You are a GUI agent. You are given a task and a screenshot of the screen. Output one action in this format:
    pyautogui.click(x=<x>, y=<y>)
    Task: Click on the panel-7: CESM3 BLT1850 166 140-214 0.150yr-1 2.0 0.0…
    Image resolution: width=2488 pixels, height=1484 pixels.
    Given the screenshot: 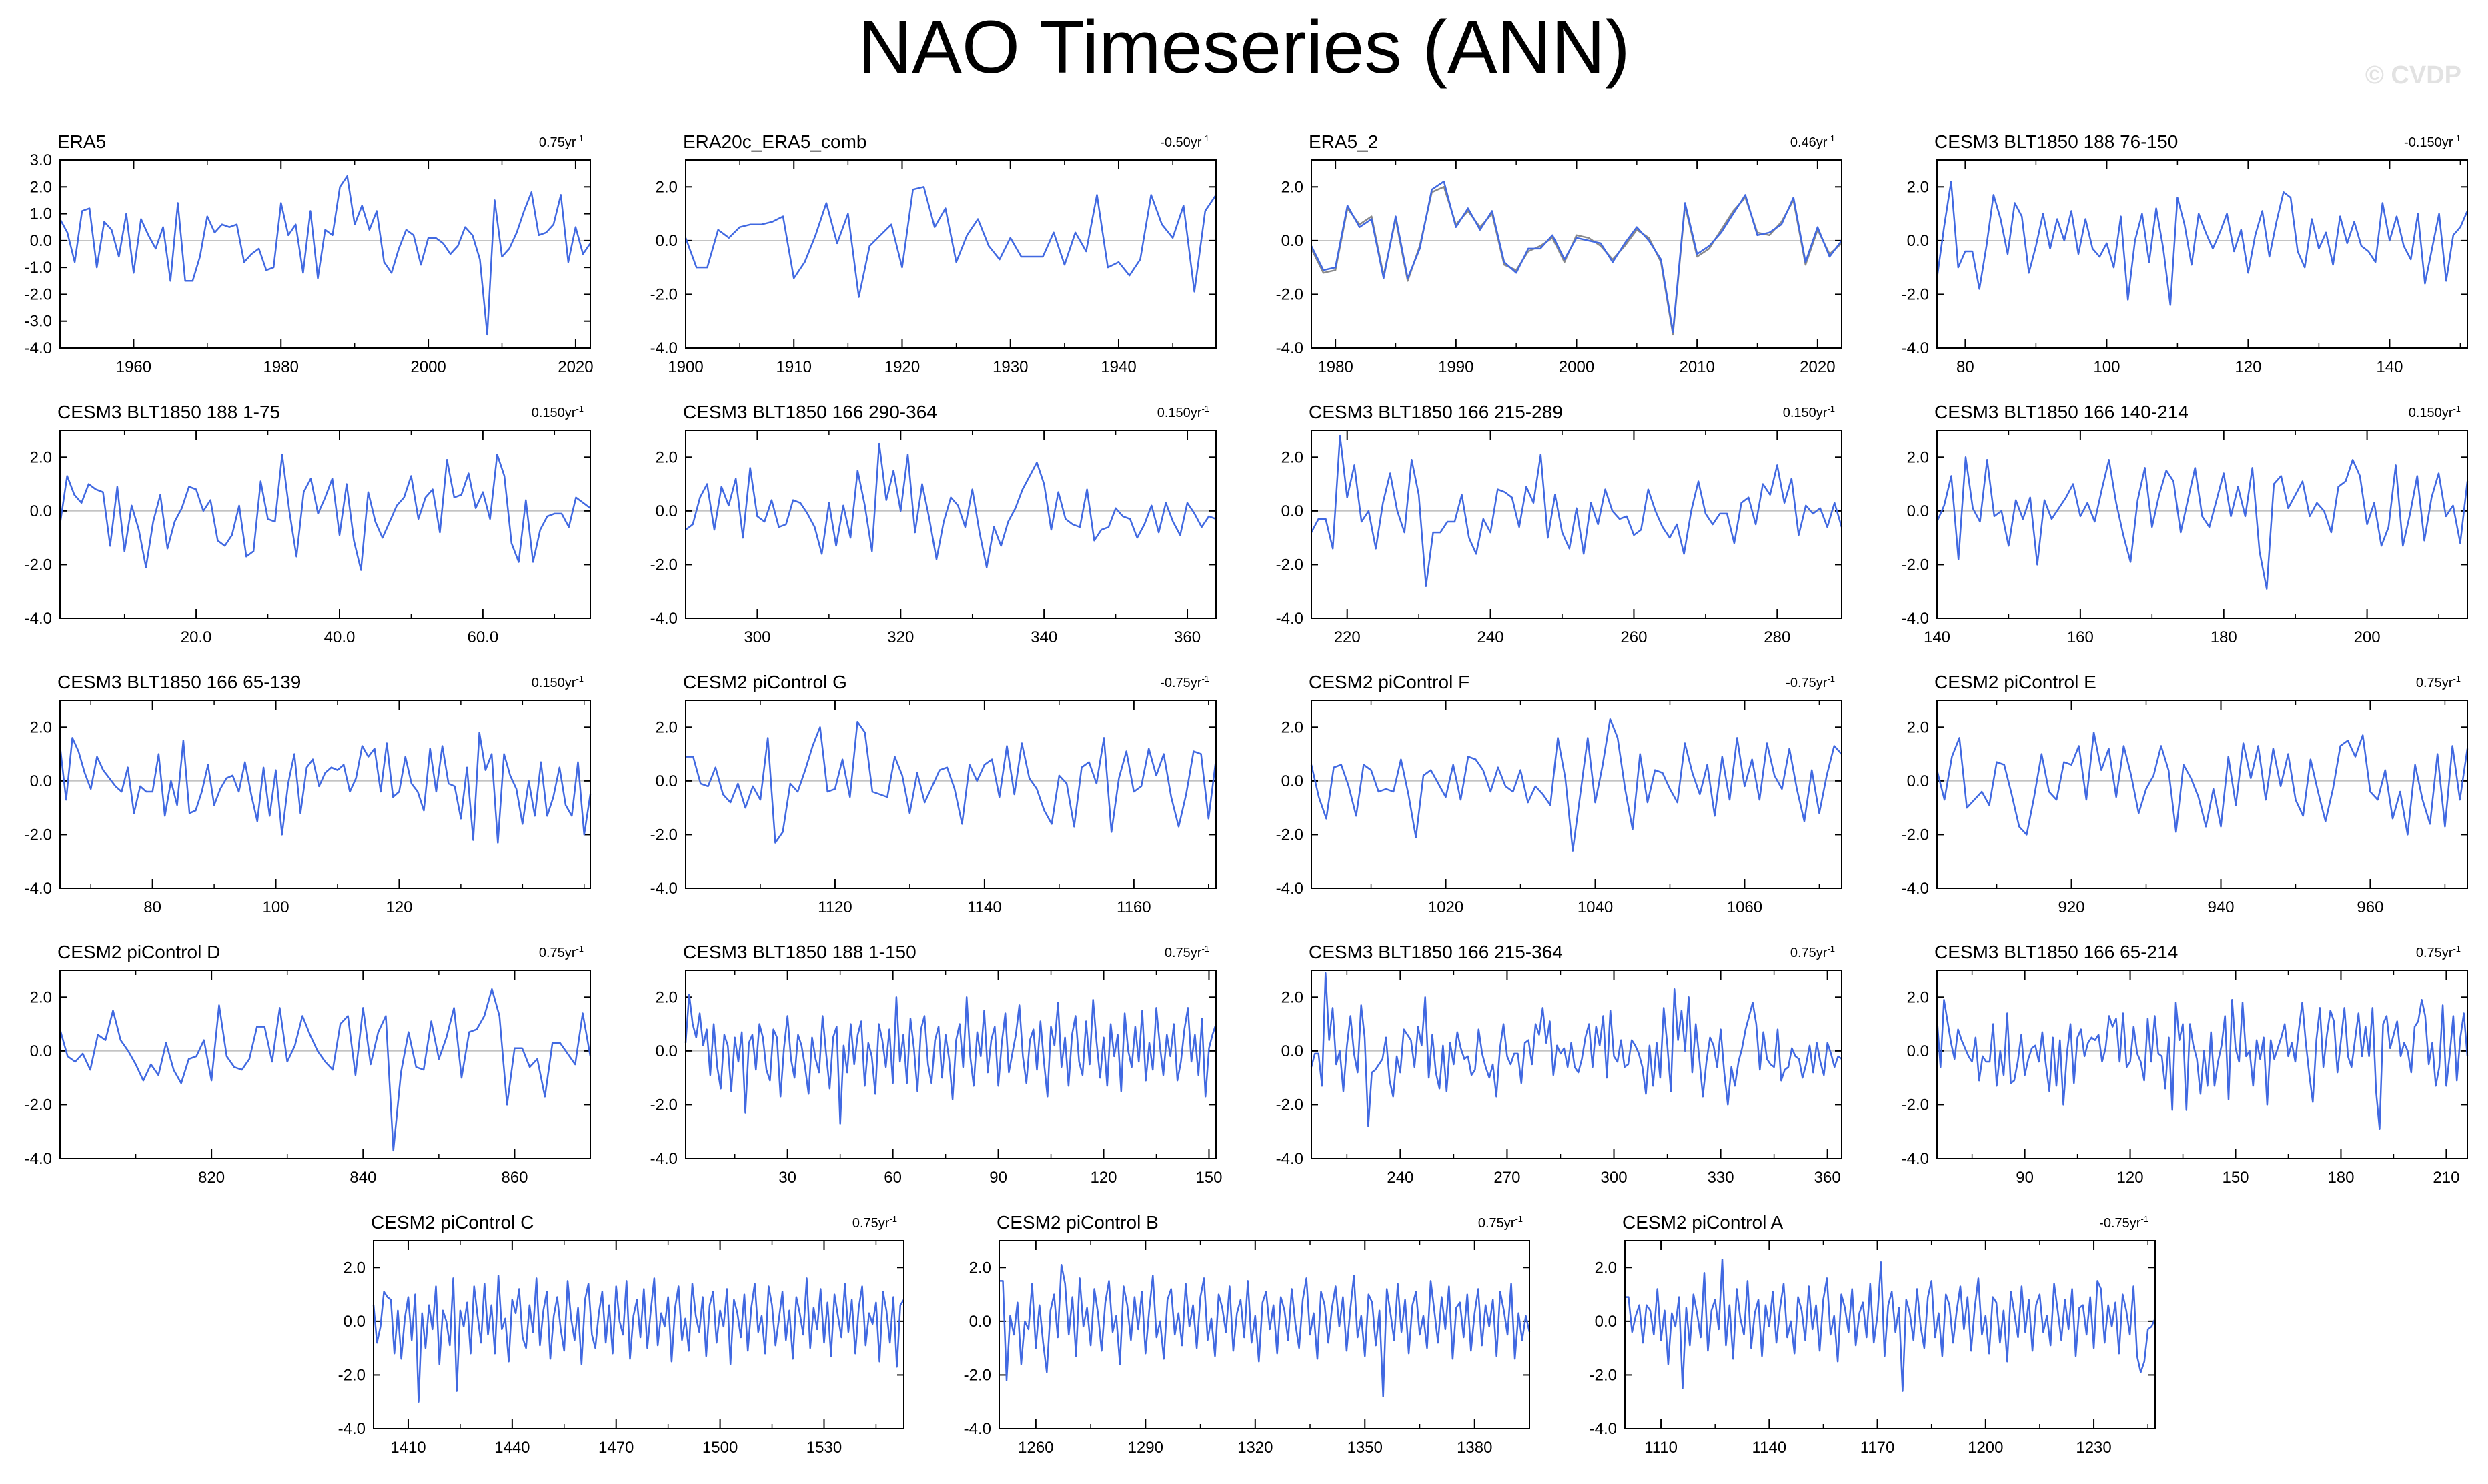 What is the action you would take?
    pyautogui.click(x=2185, y=524)
    